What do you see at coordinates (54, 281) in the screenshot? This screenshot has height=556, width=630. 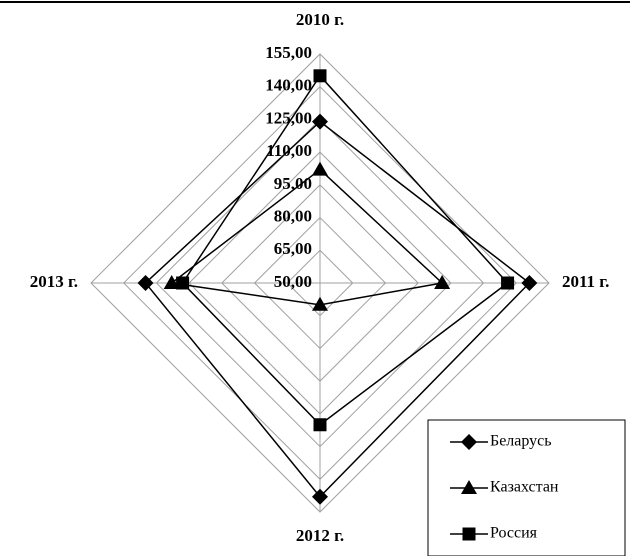 I see `category-label: 2013 г.` at bounding box center [54, 281].